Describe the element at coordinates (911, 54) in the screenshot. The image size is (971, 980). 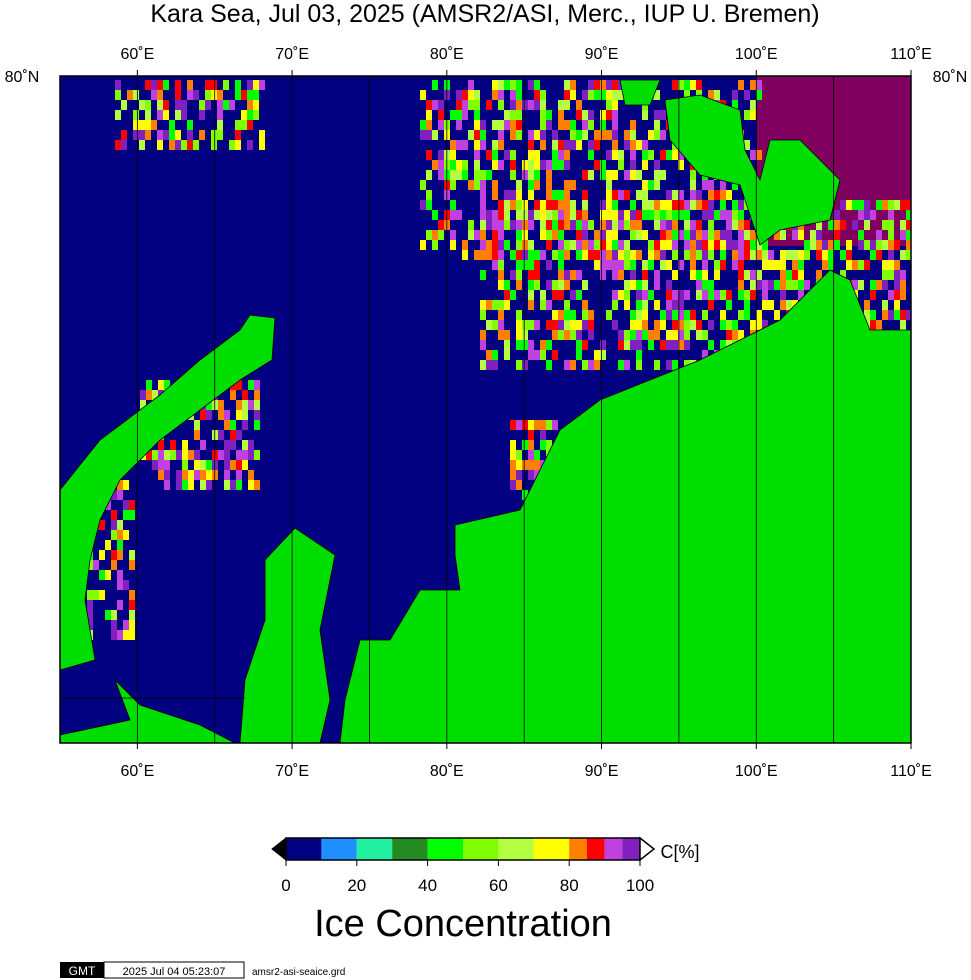
I see `x-tick-label: 110˚E` at that location.